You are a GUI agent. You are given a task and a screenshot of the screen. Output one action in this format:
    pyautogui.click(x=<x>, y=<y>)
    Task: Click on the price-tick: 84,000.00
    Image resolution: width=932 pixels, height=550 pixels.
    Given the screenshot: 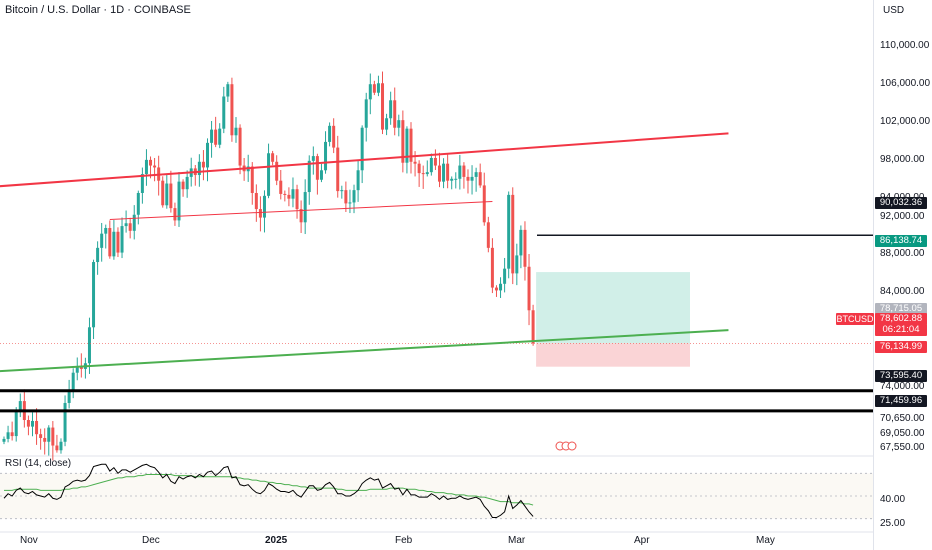 What is the action you would take?
    pyautogui.click(x=902, y=292)
    